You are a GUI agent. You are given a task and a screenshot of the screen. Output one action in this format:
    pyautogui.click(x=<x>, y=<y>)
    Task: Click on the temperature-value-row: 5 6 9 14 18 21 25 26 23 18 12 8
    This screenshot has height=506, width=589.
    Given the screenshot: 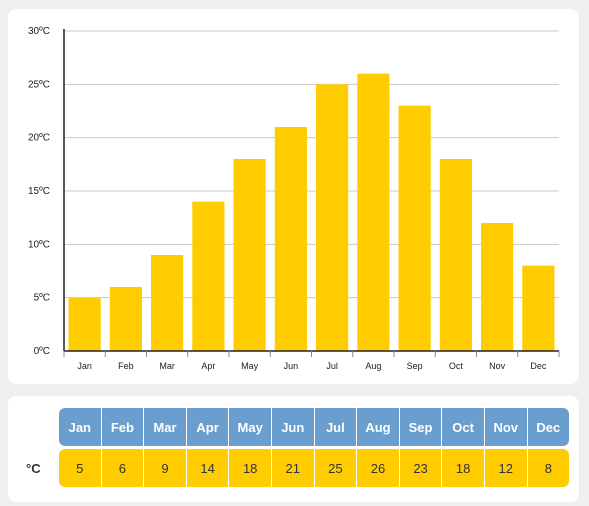 What is the action you would take?
    pyautogui.click(x=314, y=468)
    